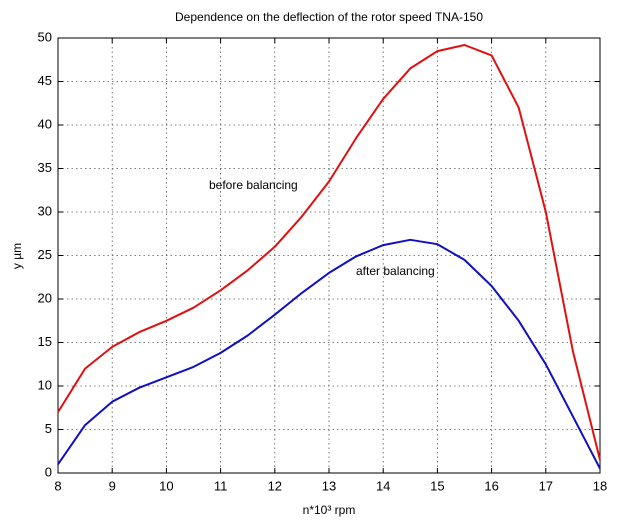  What do you see at coordinates (546, 485) in the screenshot?
I see `x-tick-label: 17` at bounding box center [546, 485].